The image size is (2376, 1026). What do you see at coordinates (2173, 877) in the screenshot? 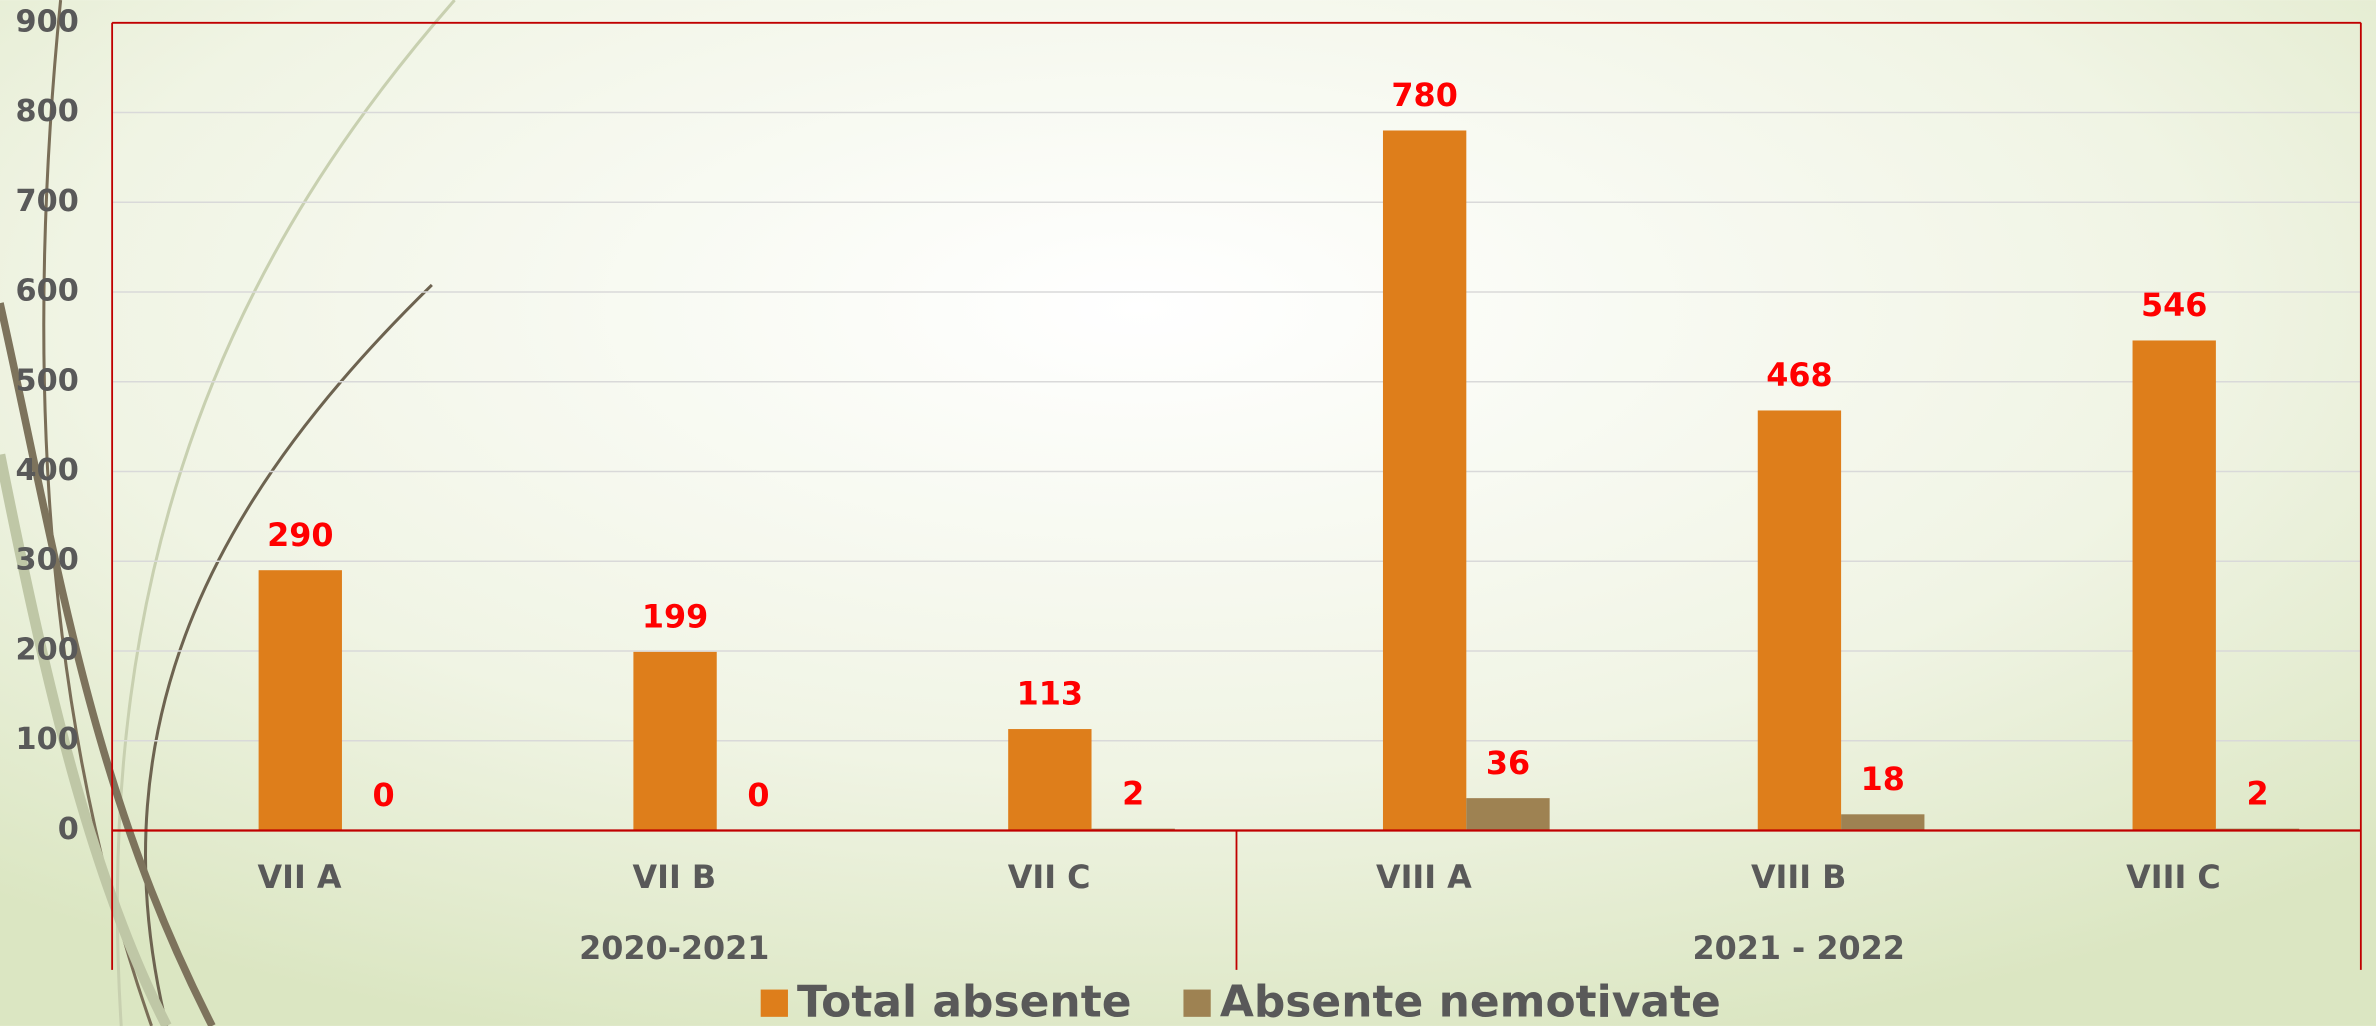
I see `x-tick-label: VIII C` at bounding box center [2173, 877].